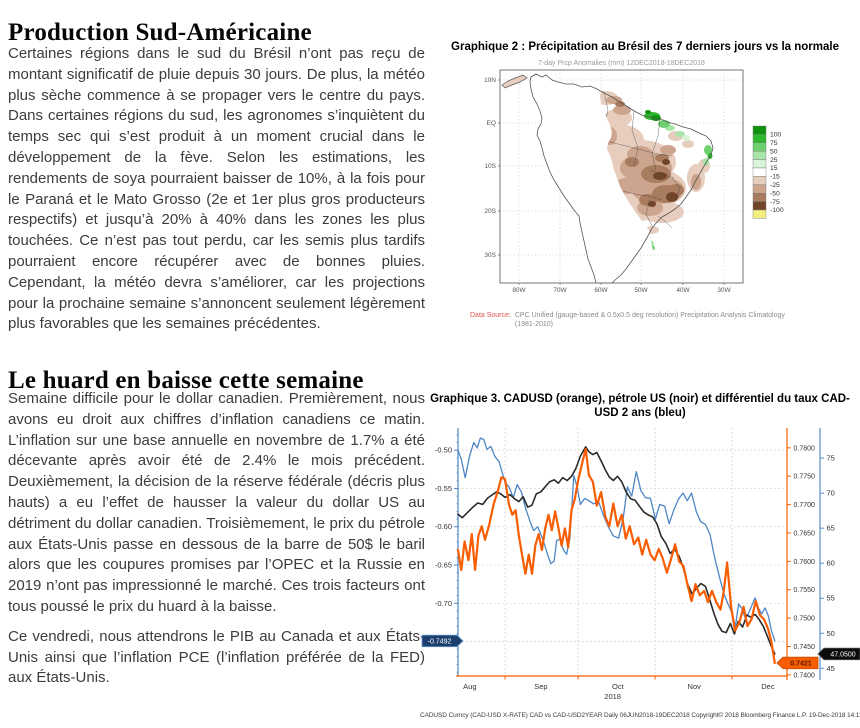 The height and width of the screenshot is (728, 860). What do you see at coordinates (469, 686) in the screenshot?
I see `svg-text: Aug` at bounding box center [469, 686].